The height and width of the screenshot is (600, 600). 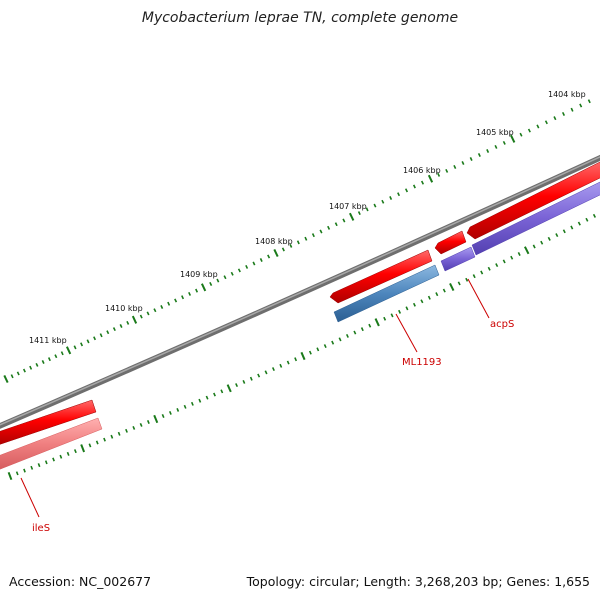 What do you see at coordinates (502, 324) in the screenshot?
I see `gene-label-acps: acpS` at bounding box center [502, 324].